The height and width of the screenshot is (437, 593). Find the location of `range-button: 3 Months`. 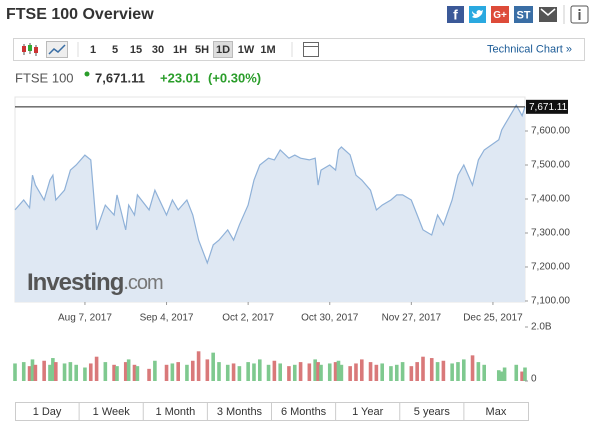

range-button: 3 Months is located at coordinates (240, 412).